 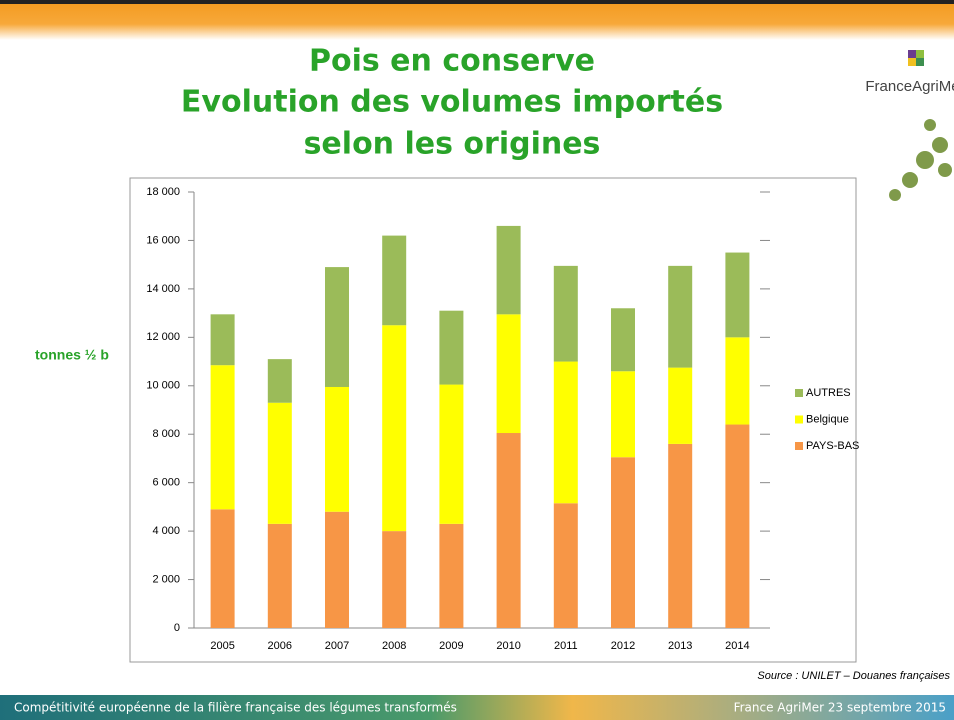 What do you see at coordinates (920, 160) in the screenshot?
I see `peas` at bounding box center [920, 160].